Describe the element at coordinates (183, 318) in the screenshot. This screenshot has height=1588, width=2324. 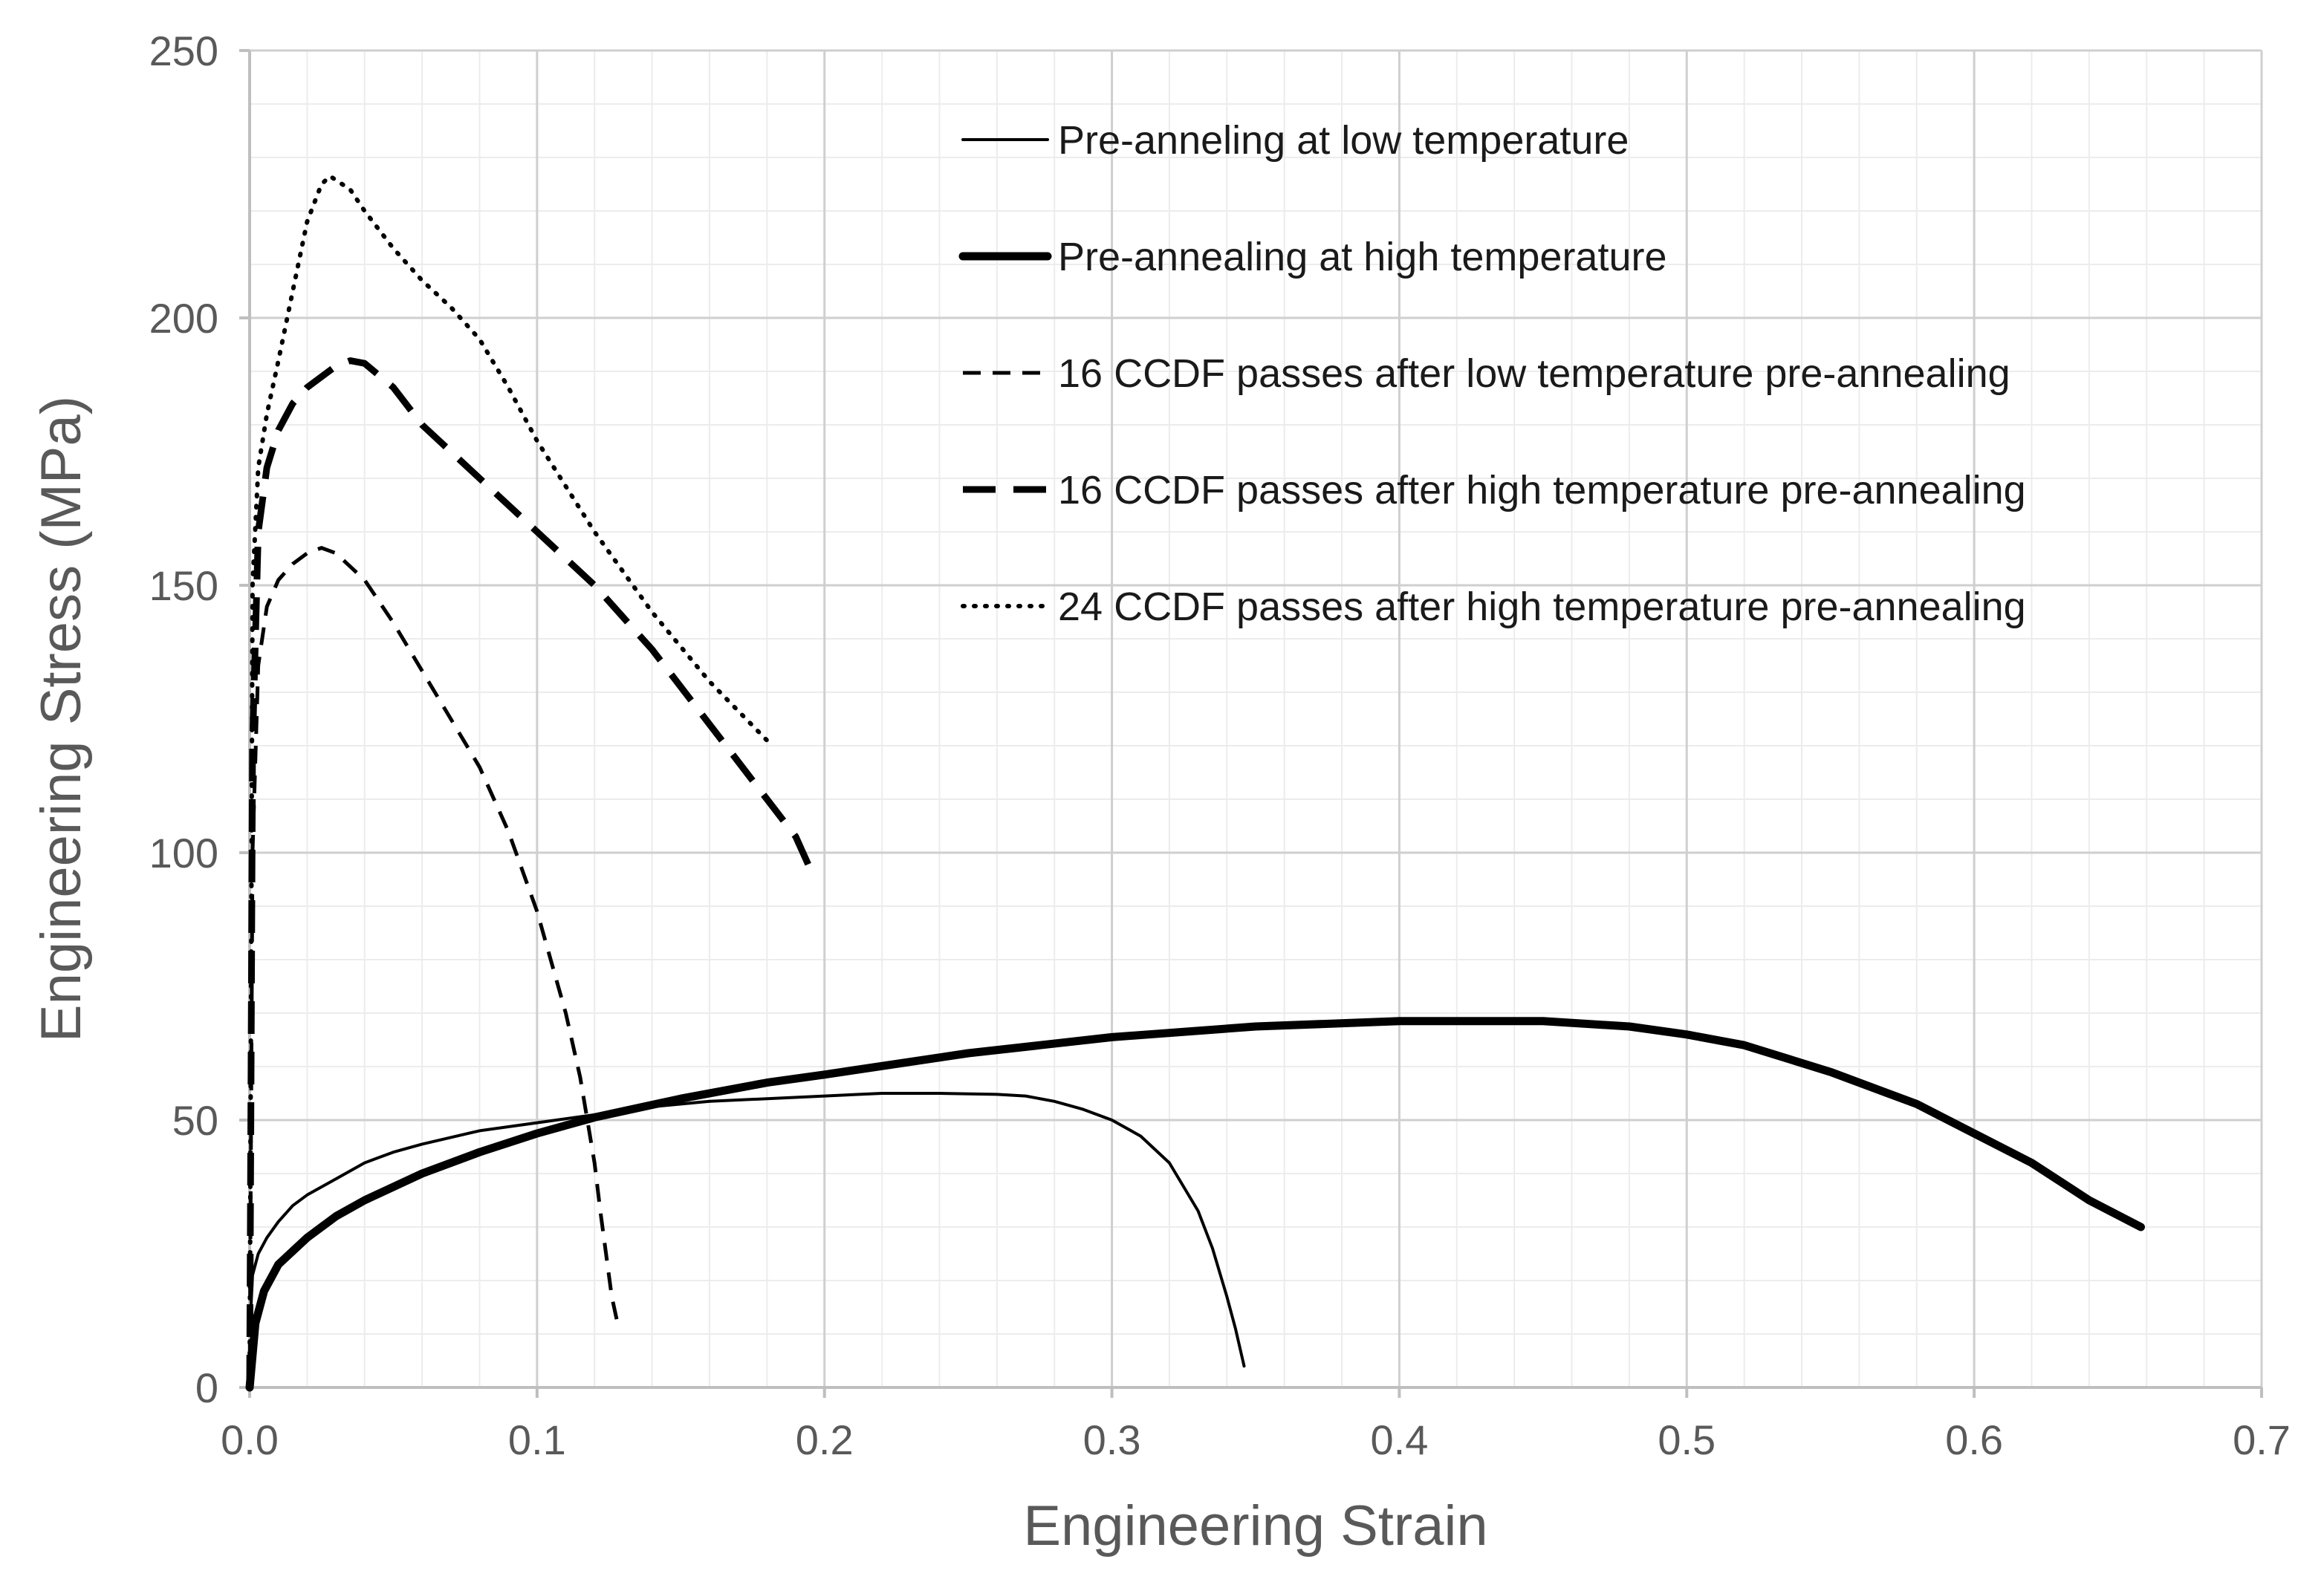
I see `y-tick-label: 200` at that location.